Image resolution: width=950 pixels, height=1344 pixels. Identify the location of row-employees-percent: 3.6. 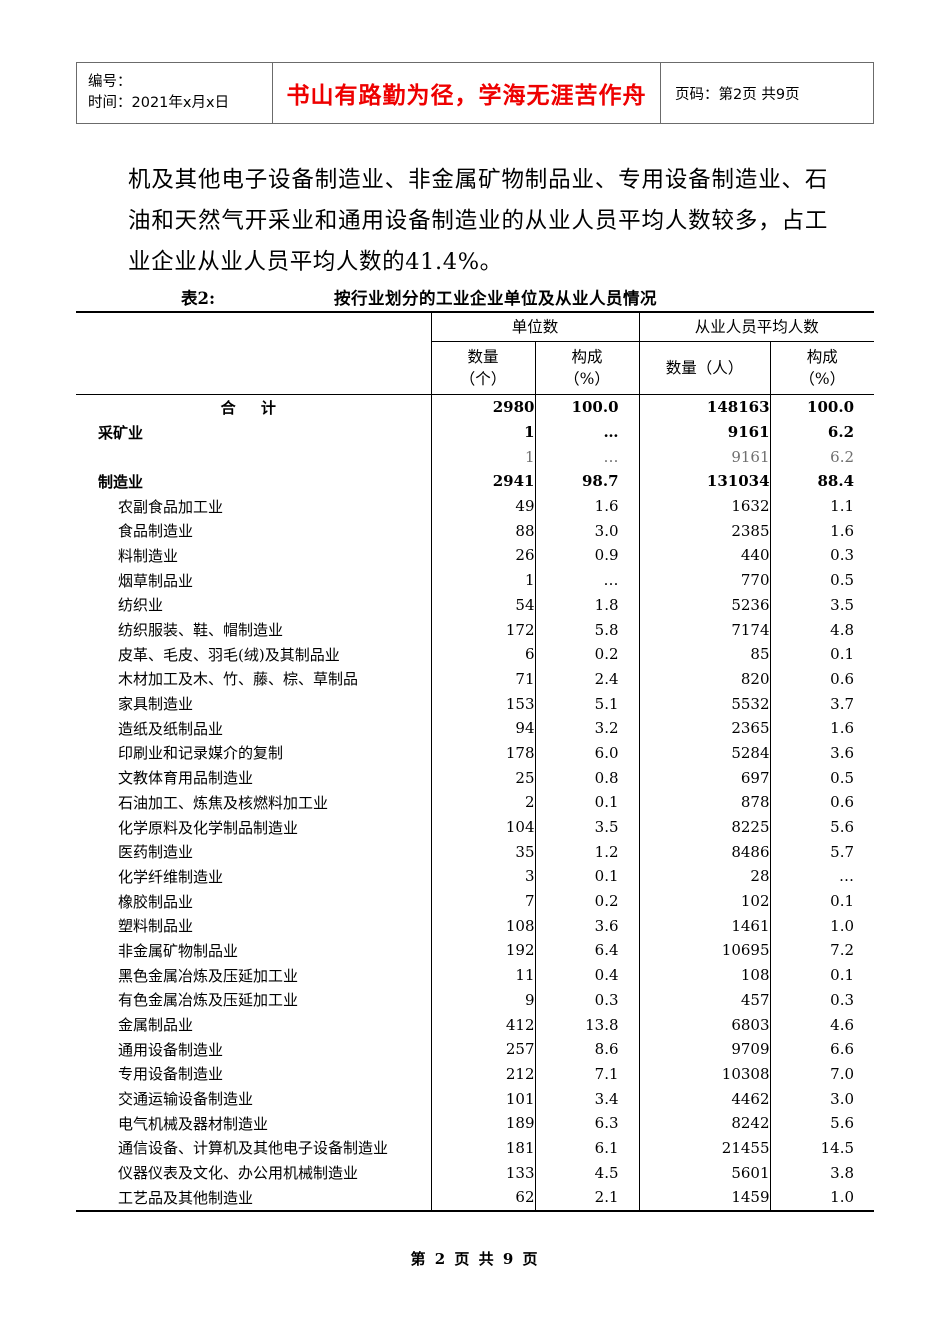
(822, 753).